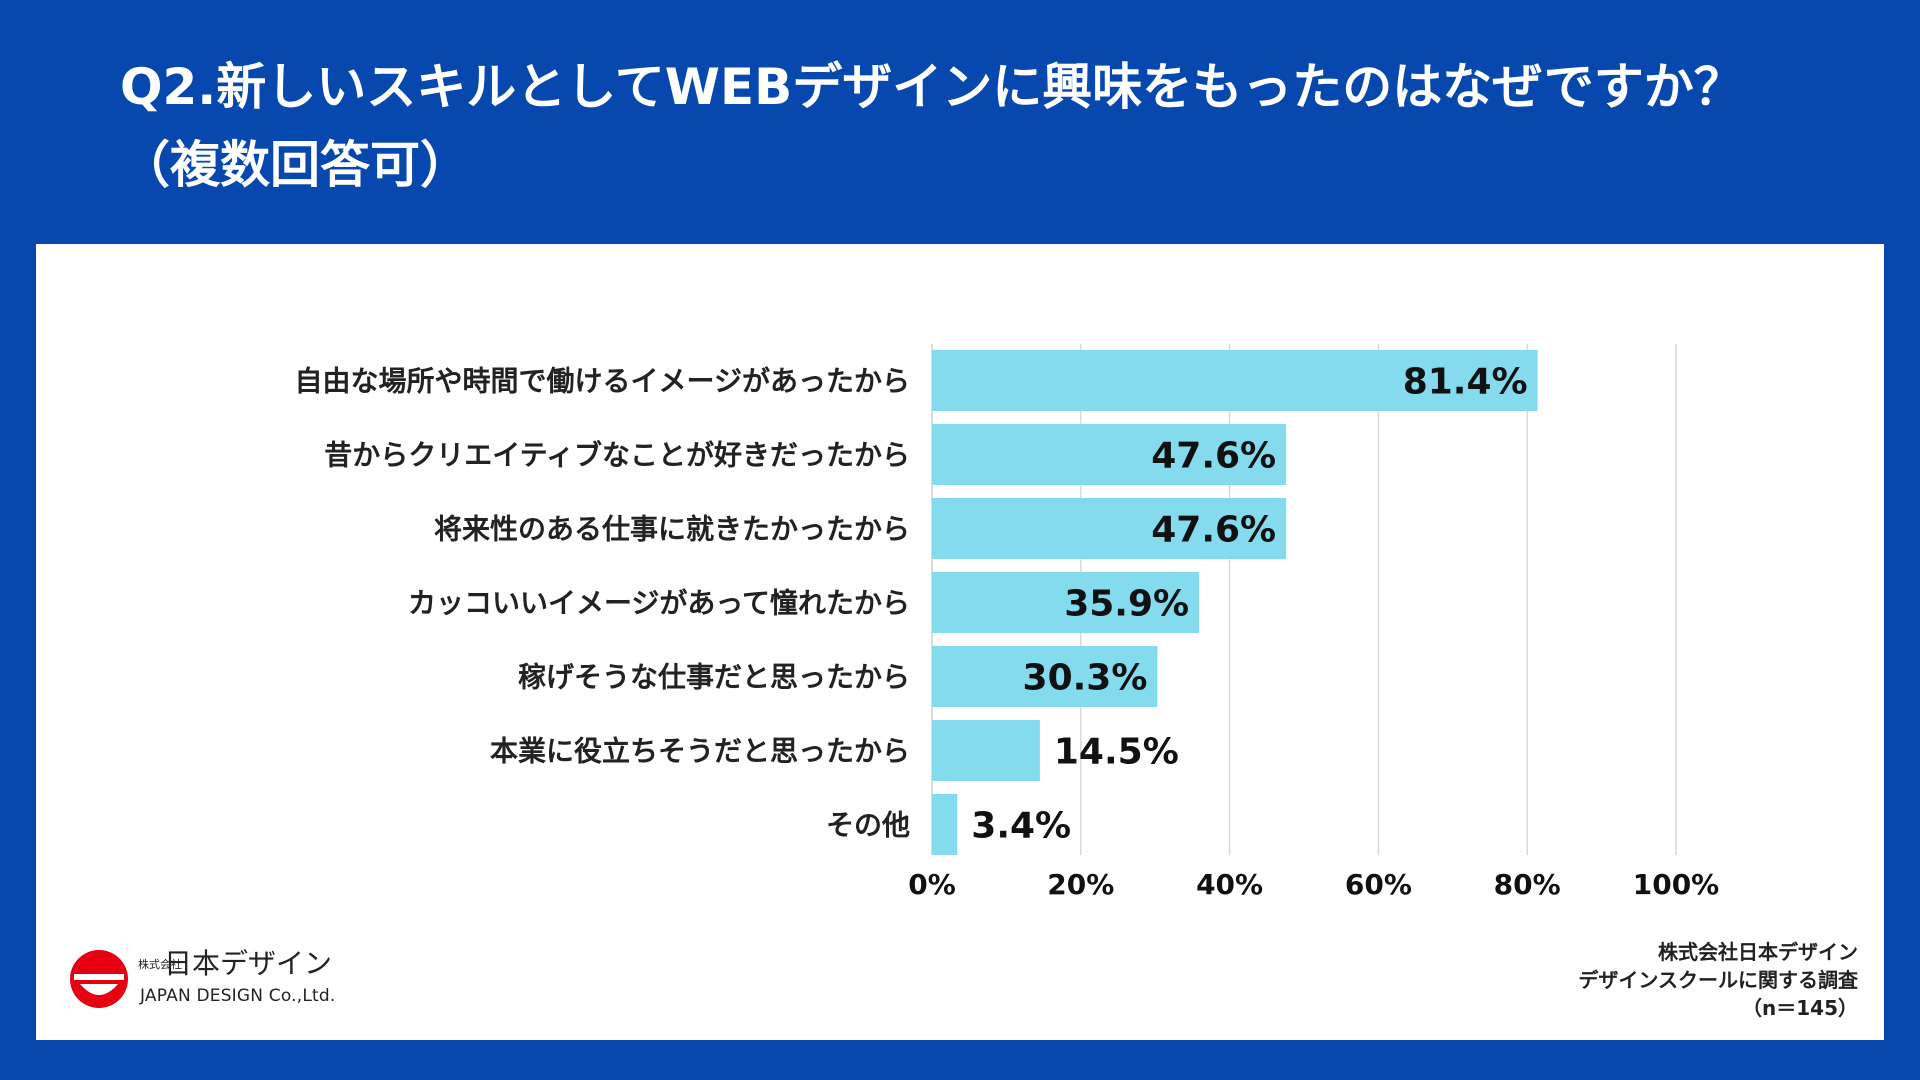 The height and width of the screenshot is (1080, 1920). I want to click on source-note: 株式会社日本デザイン デザインスクールに関する調査 （n＝145）, so click(1718, 980).